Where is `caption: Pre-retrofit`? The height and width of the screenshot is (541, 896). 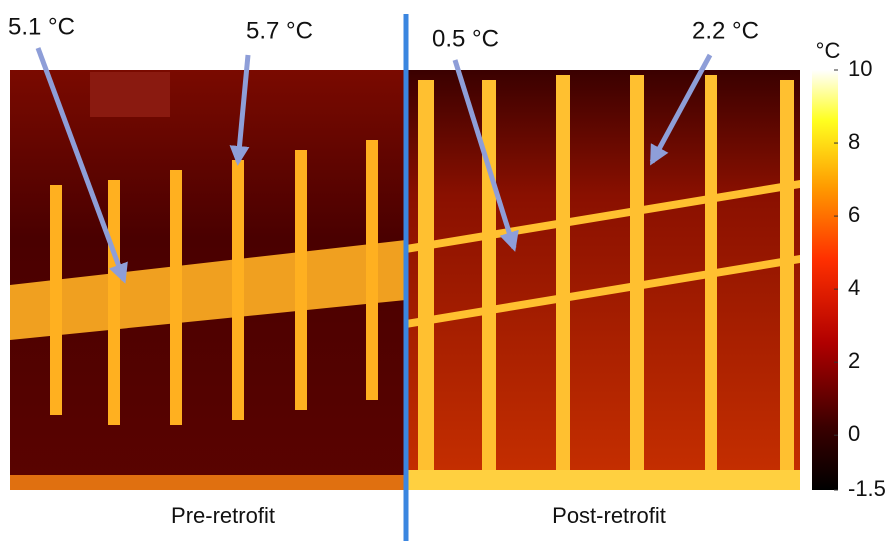 caption: Pre-retrofit is located at coordinates (223, 515).